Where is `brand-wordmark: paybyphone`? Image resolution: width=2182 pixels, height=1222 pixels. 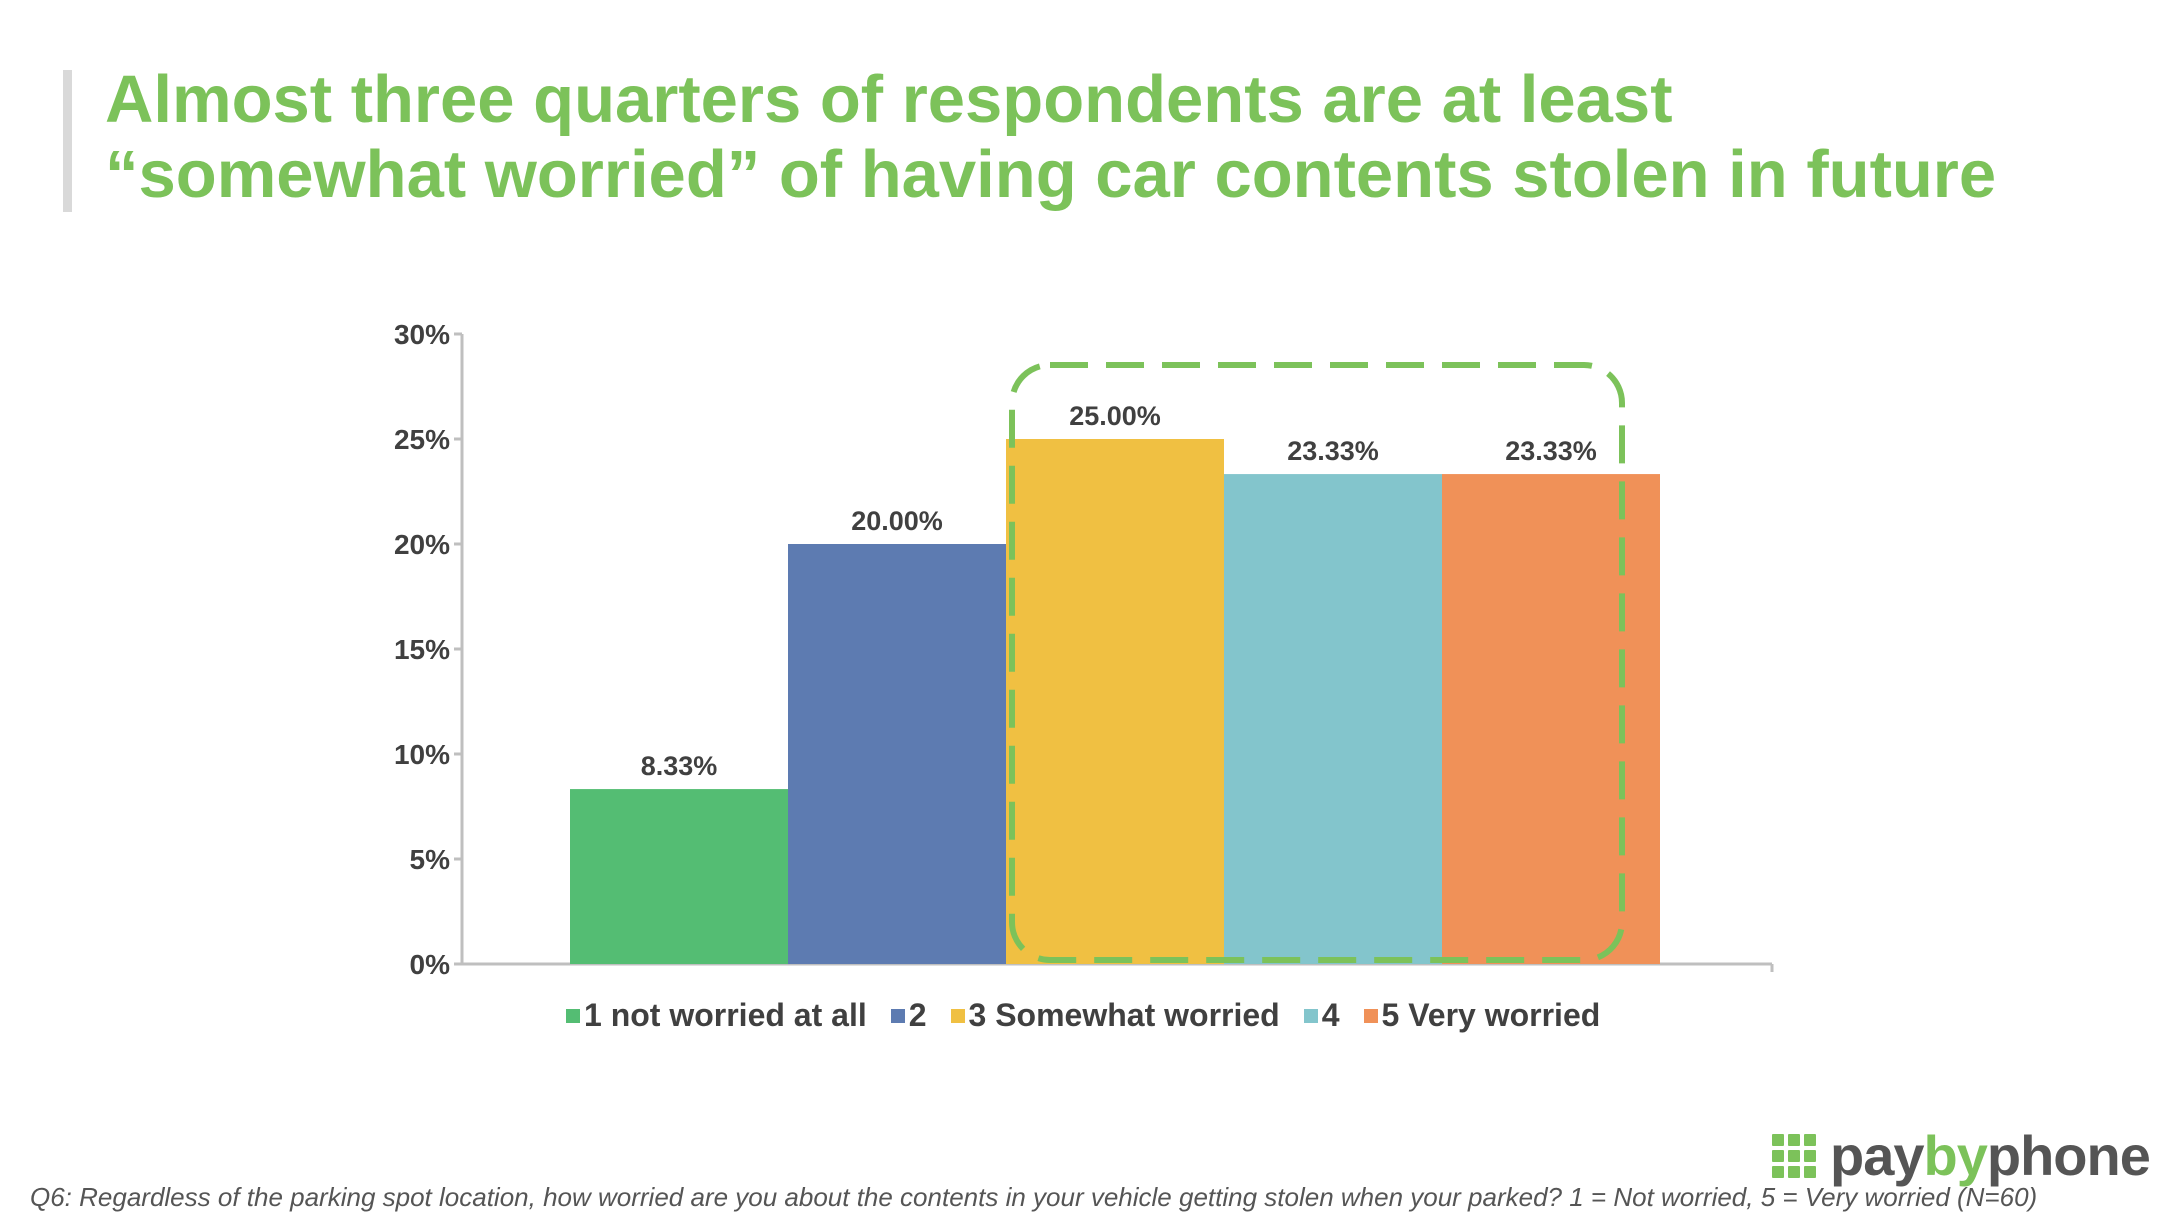
brand-wordmark: paybyphone is located at coordinates (1990, 1156).